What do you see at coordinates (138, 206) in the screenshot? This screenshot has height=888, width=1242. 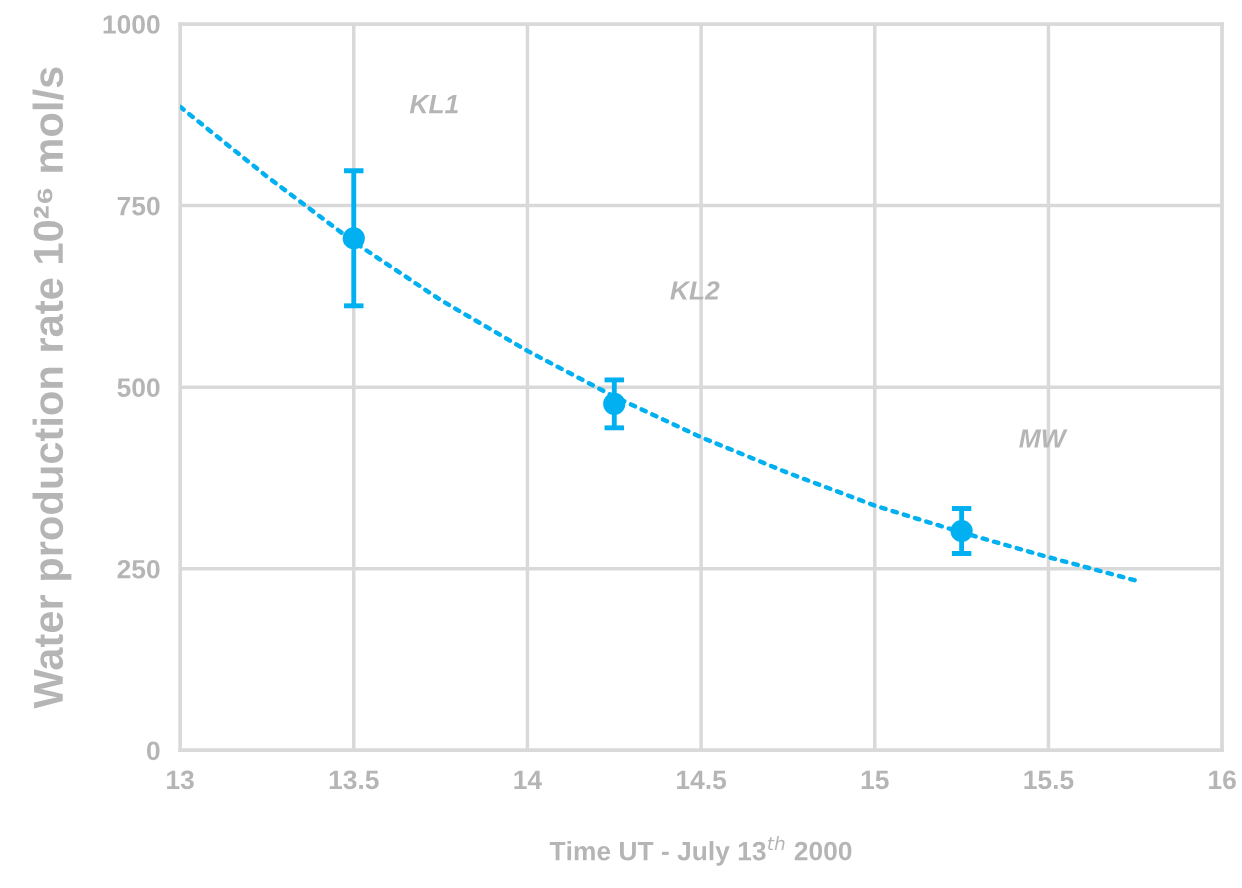 I see `y-tick-label: 750` at bounding box center [138, 206].